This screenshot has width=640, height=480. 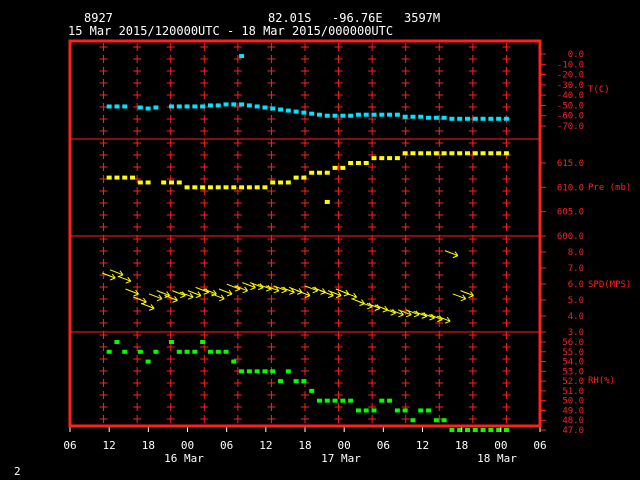 I want to click on y-tick-label: -20.0, so click(x=570, y=76).